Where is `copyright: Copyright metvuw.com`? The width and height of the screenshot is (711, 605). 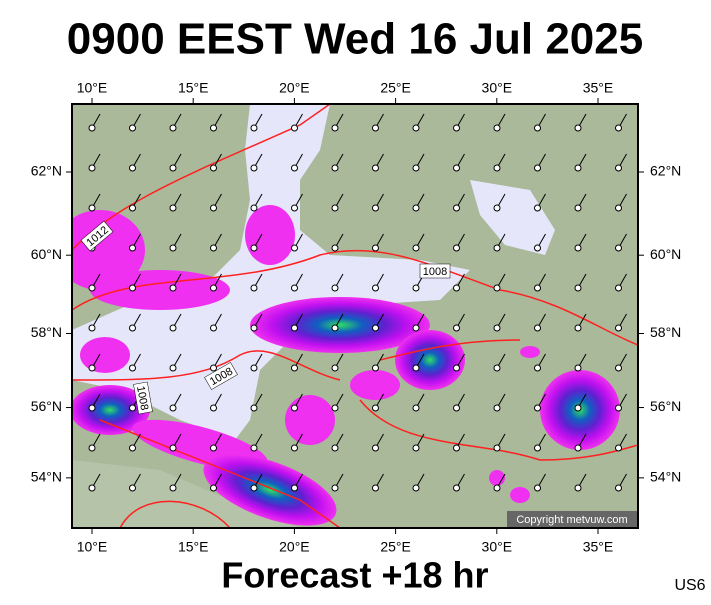
copyright: Copyright metvuw.com is located at coordinates (571, 520).